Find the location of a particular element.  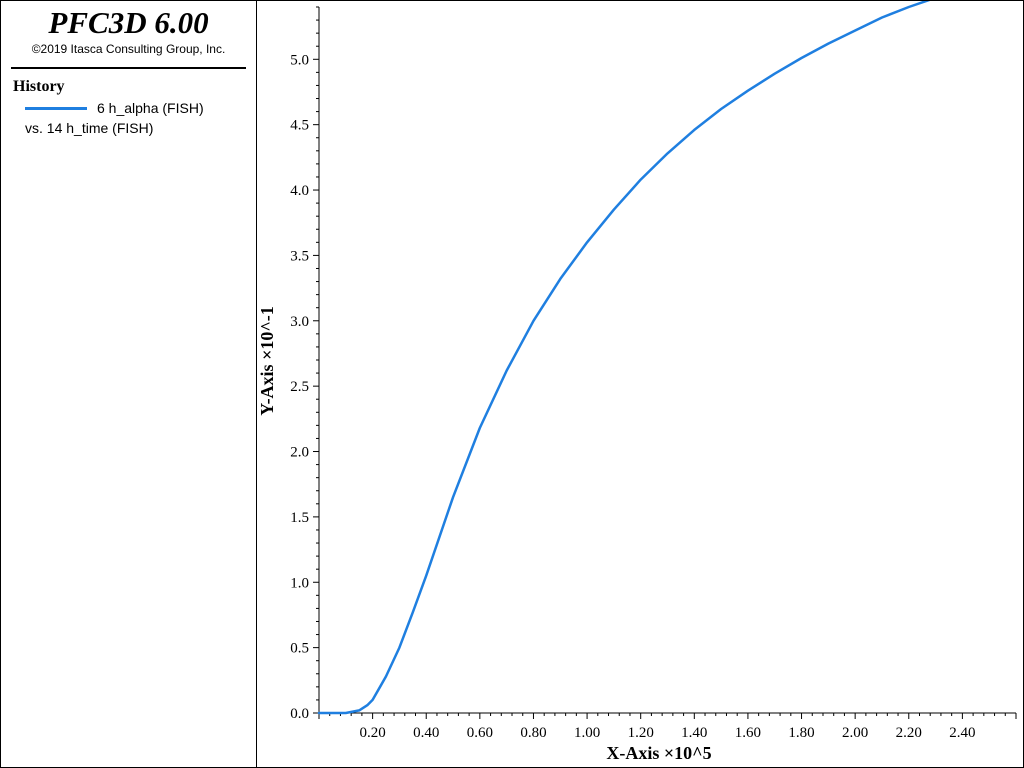

x-tick-label: 1.60 is located at coordinates (748, 733).